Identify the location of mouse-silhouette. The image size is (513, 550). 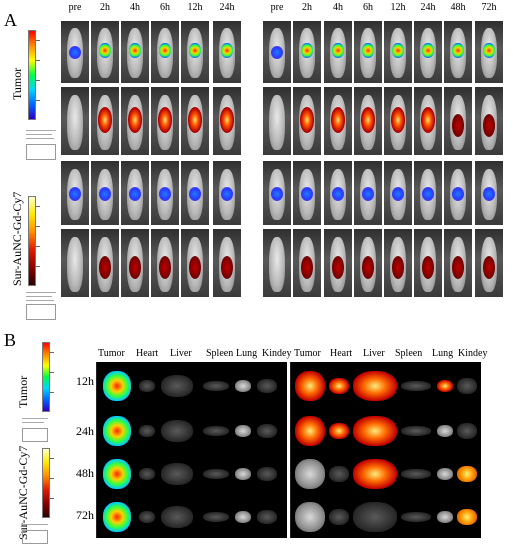
(75, 122).